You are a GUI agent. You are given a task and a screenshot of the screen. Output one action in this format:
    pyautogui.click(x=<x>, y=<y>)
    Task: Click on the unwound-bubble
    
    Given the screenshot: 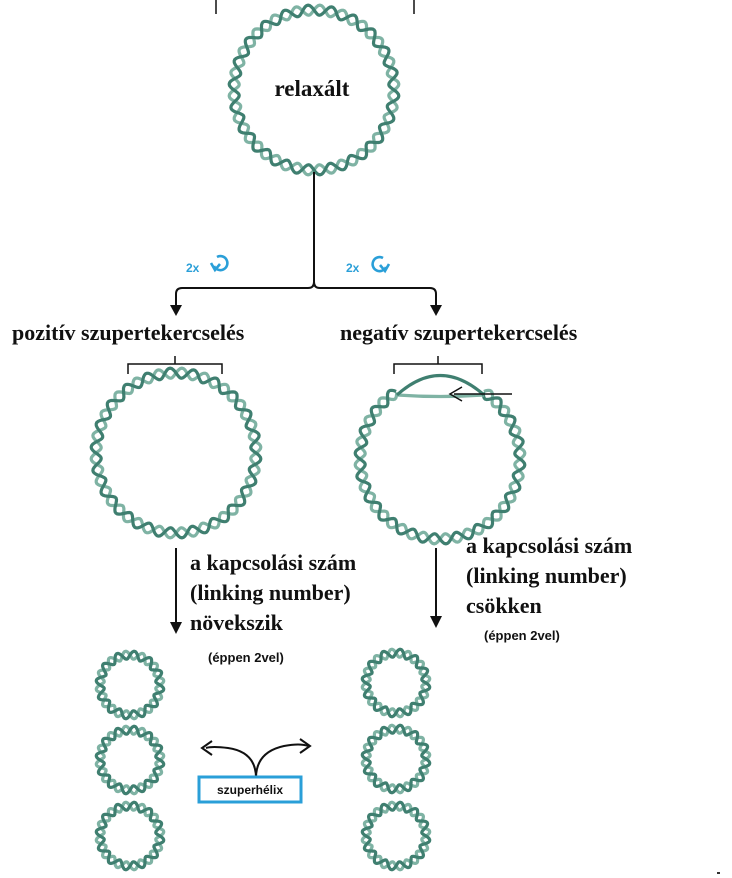 What is the action you would take?
    pyautogui.click(x=440, y=386)
    